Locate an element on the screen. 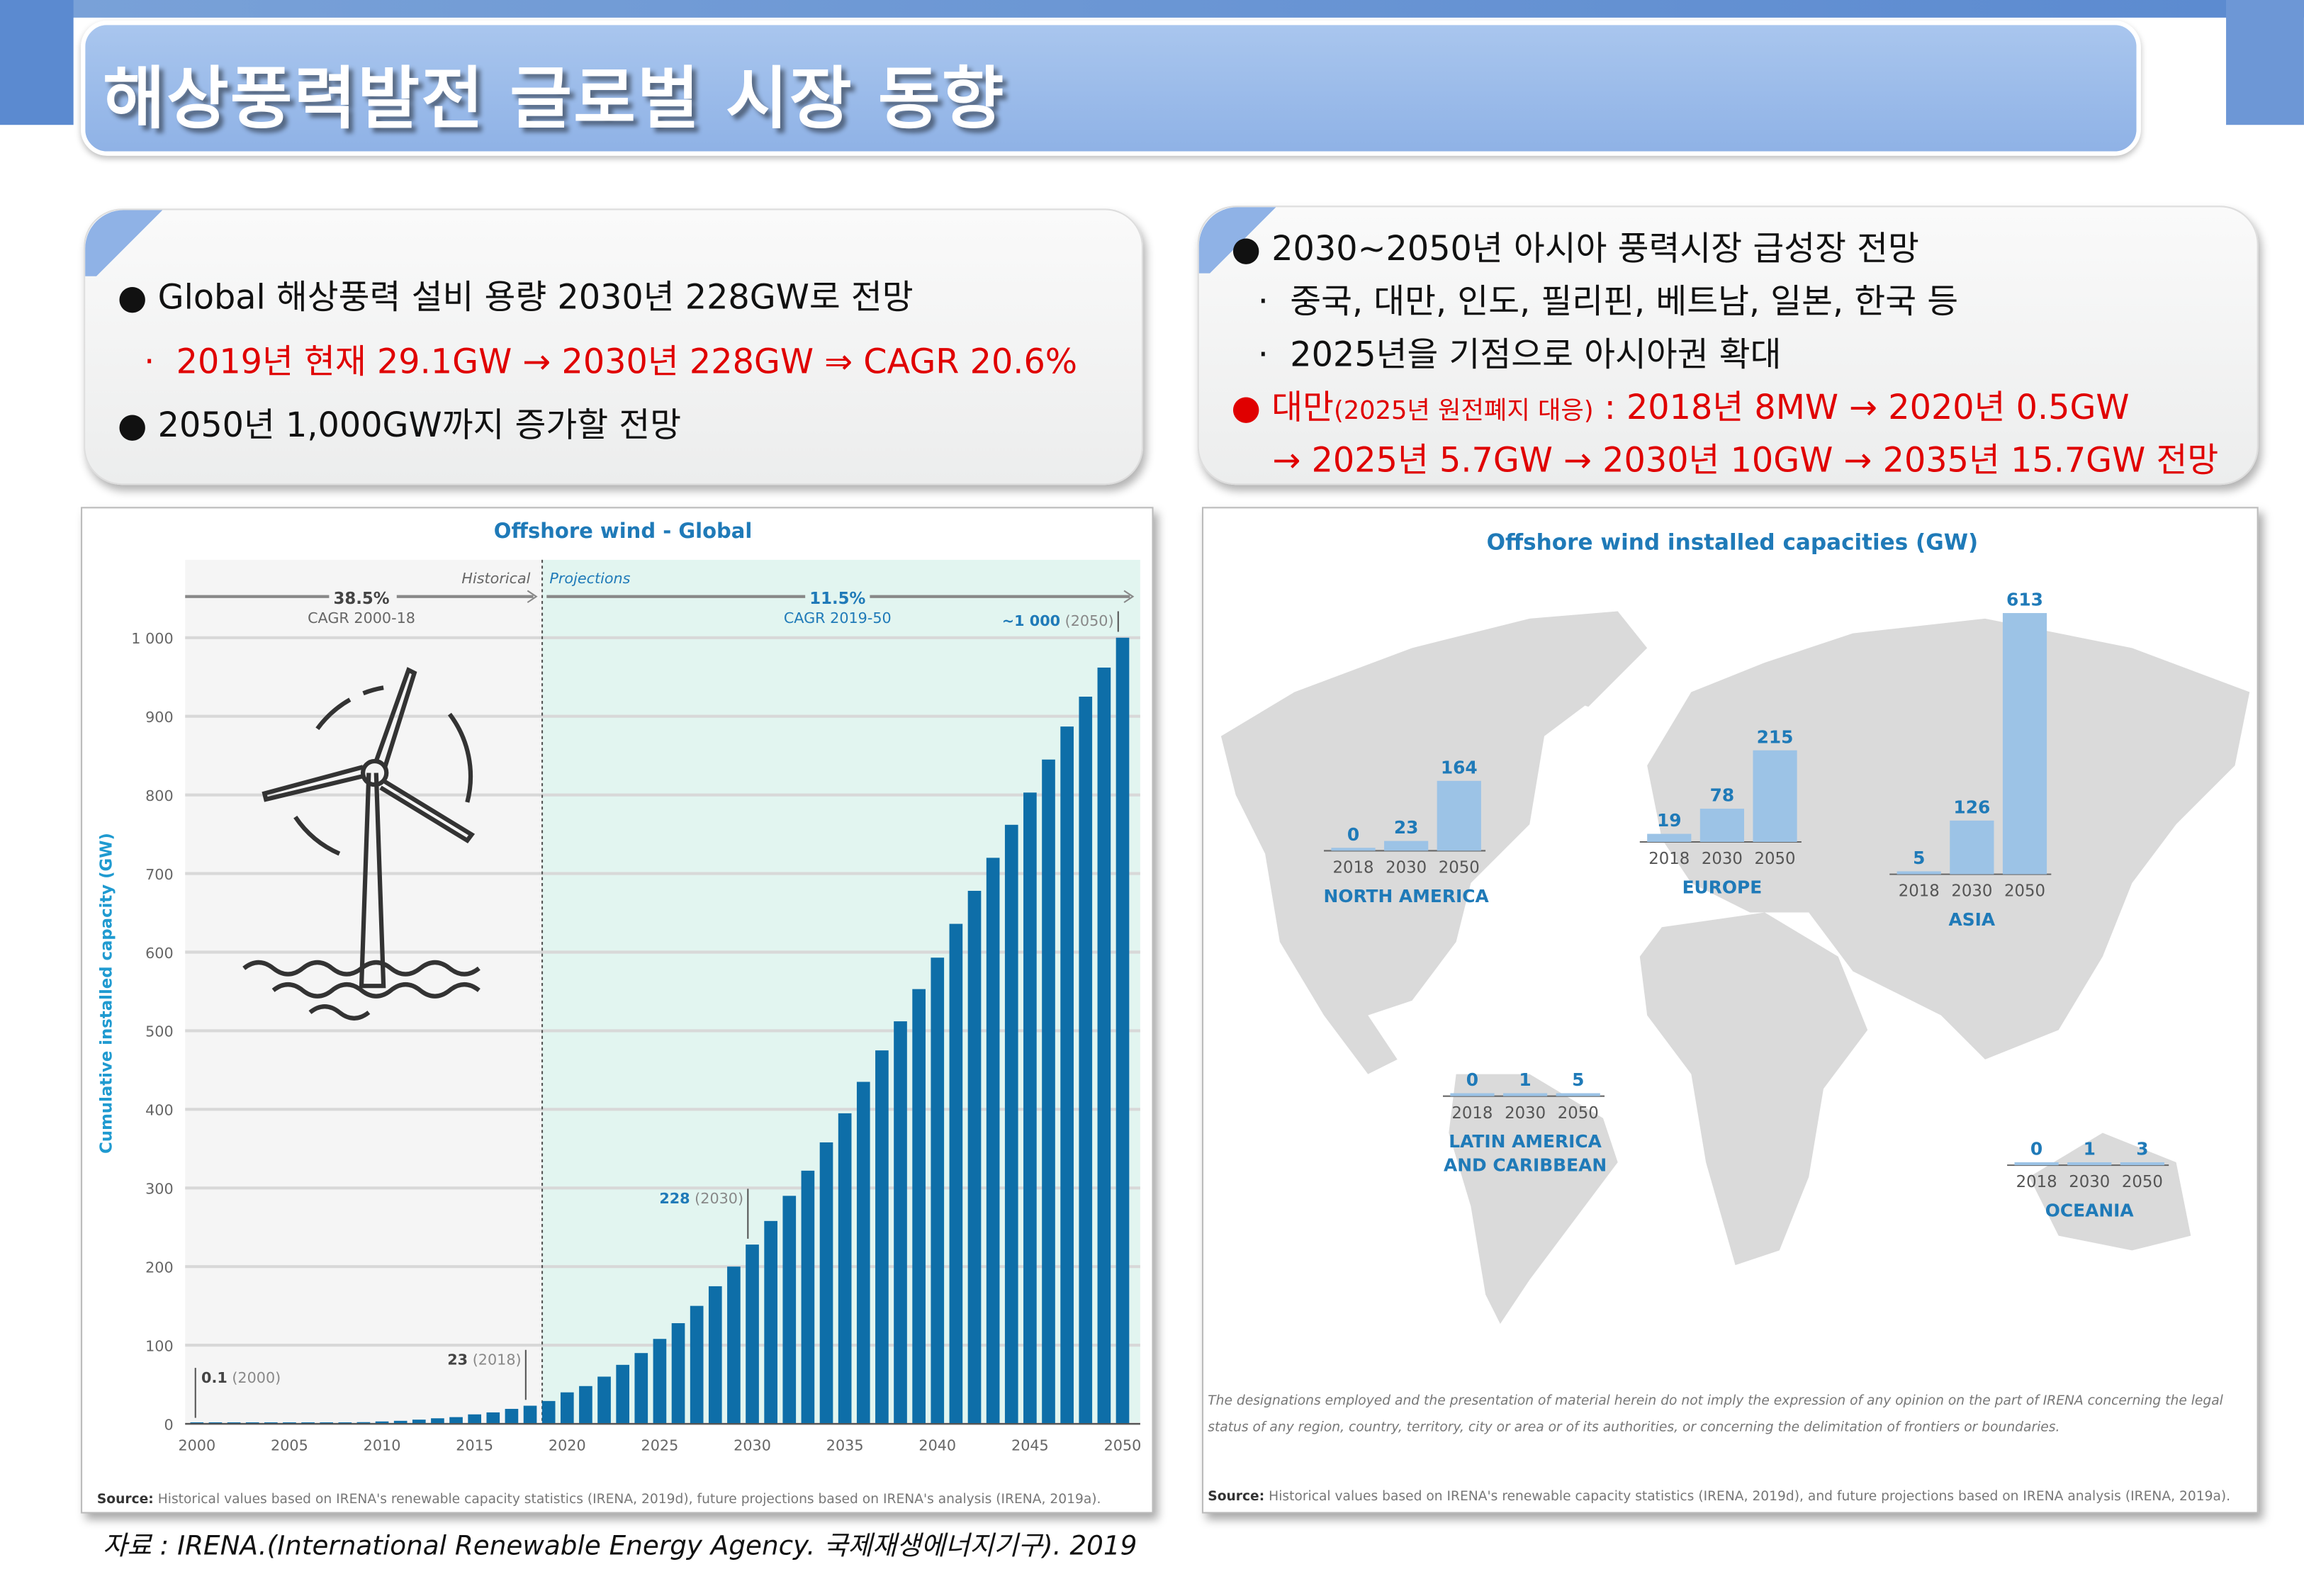  annotation-label: ~1 000 (2050) is located at coordinates (1058, 620).